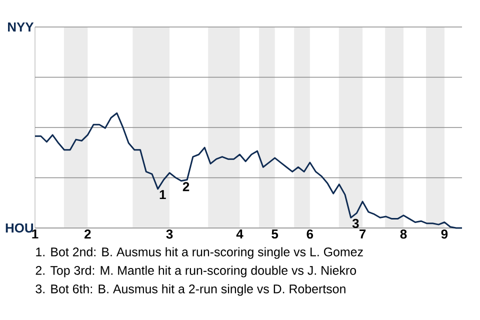 The image size is (480, 320). I want to click on x-tick-label: 8, so click(403, 234).